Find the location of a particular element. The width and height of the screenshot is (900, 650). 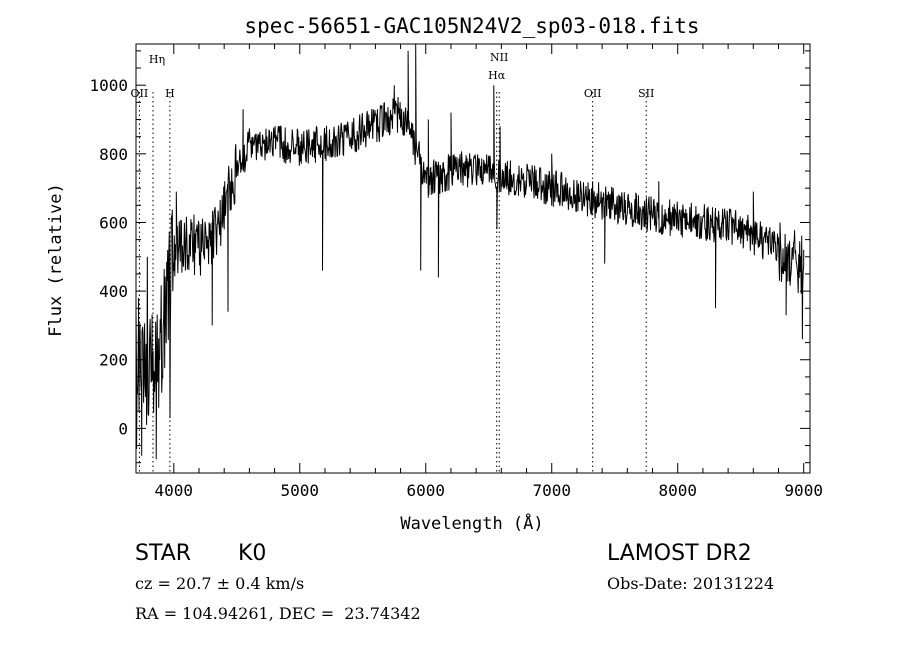

x-tick-label: 8000 is located at coordinates (677, 490).